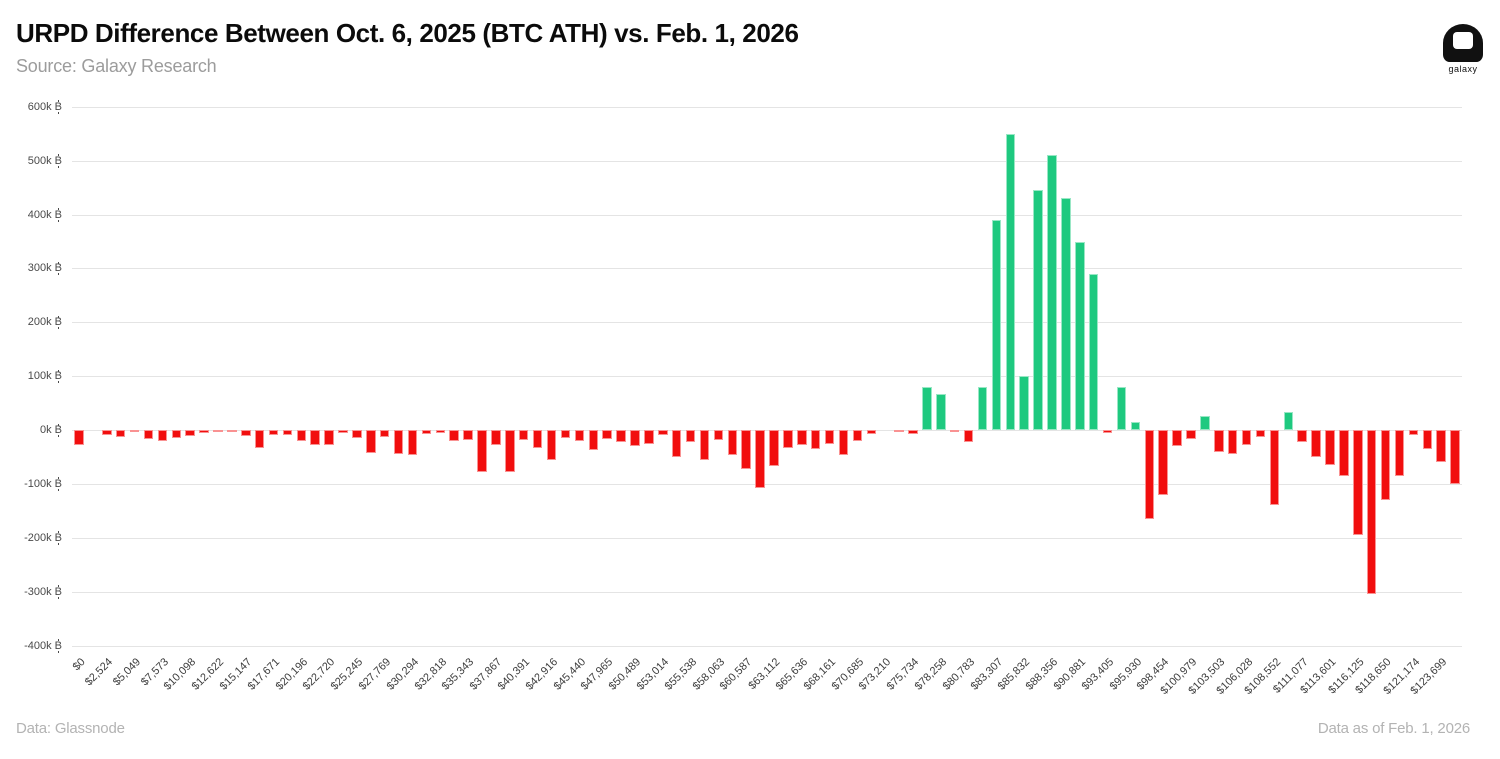 This screenshot has width=1500, height=759. Describe the element at coordinates (99, 672) in the screenshot. I see `x-tick-label: $2,524` at that location.